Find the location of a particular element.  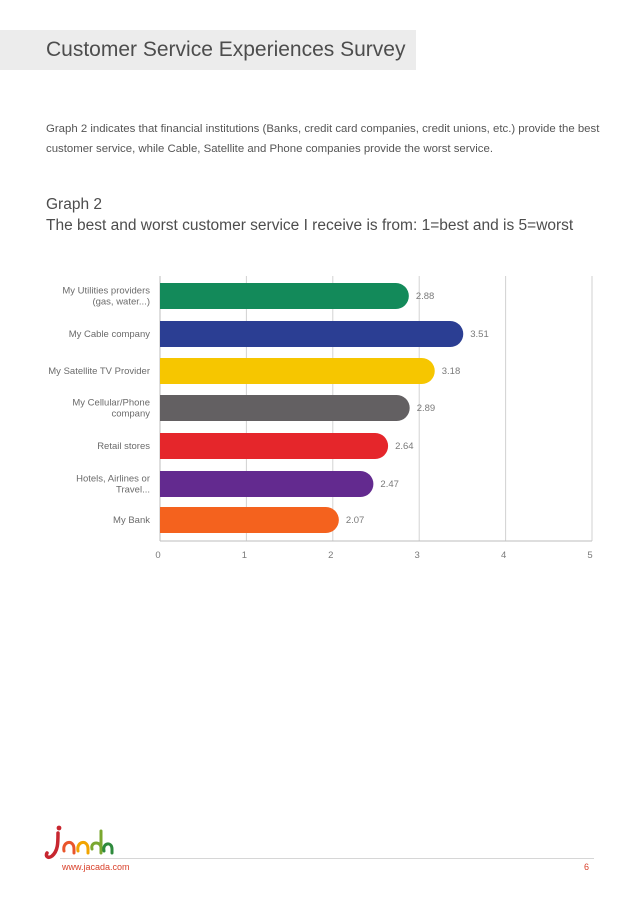

x-tick-label-0: 0 is located at coordinates (157, 555).